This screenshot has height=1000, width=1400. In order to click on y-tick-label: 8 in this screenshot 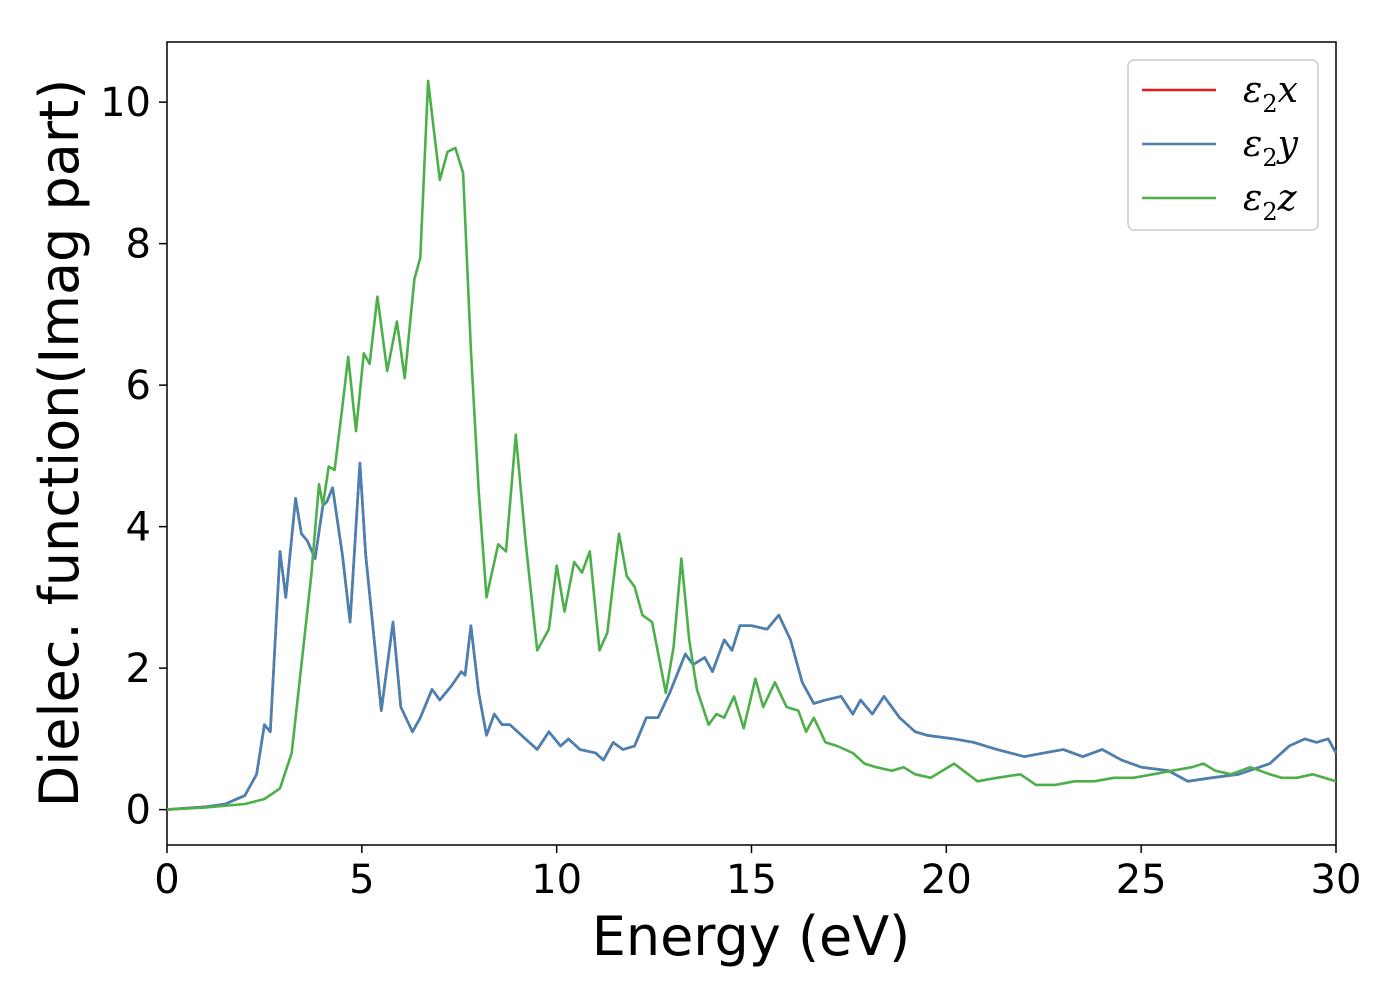, I will do `click(138, 245)`.